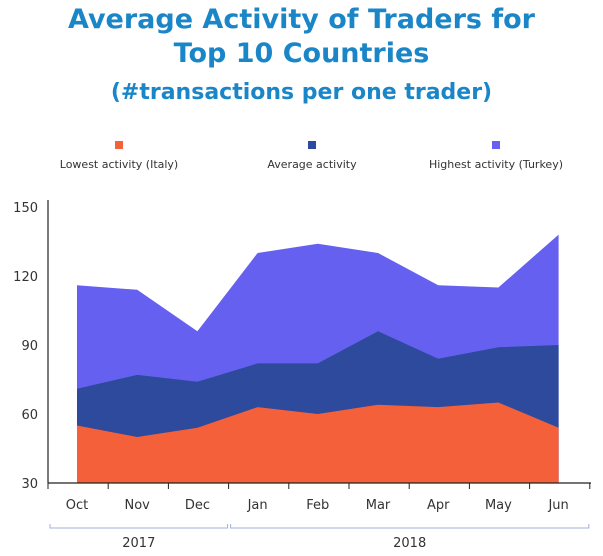  What do you see at coordinates (312, 164) in the screenshot?
I see `legend-label: Average activity` at bounding box center [312, 164].